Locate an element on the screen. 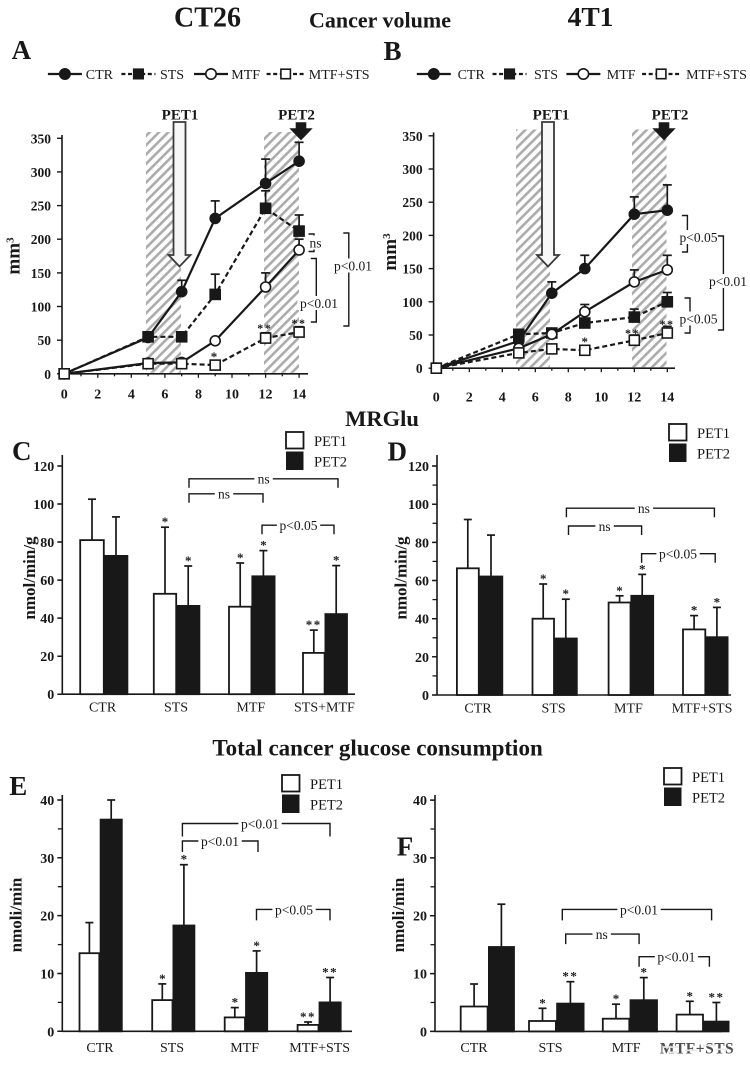 This screenshot has height=1065, width=750. svg-text: 50 is located at coordinates (416, 335).